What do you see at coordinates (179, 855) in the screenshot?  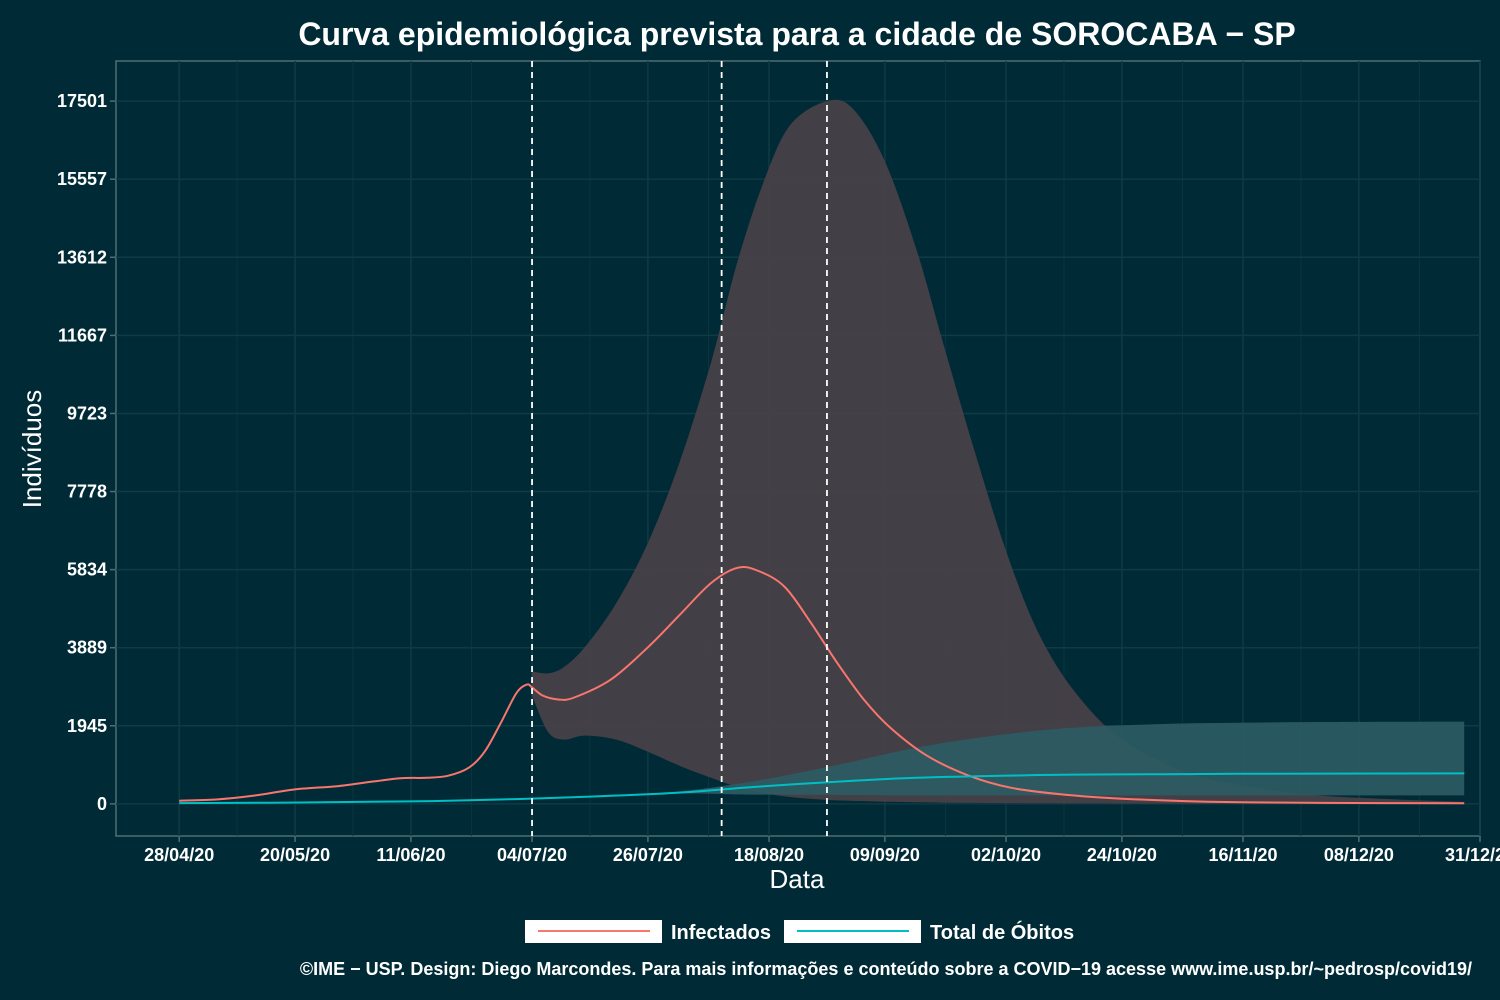 I see `x-tick-label: 28/04/20` at bounding box center [179, 855].